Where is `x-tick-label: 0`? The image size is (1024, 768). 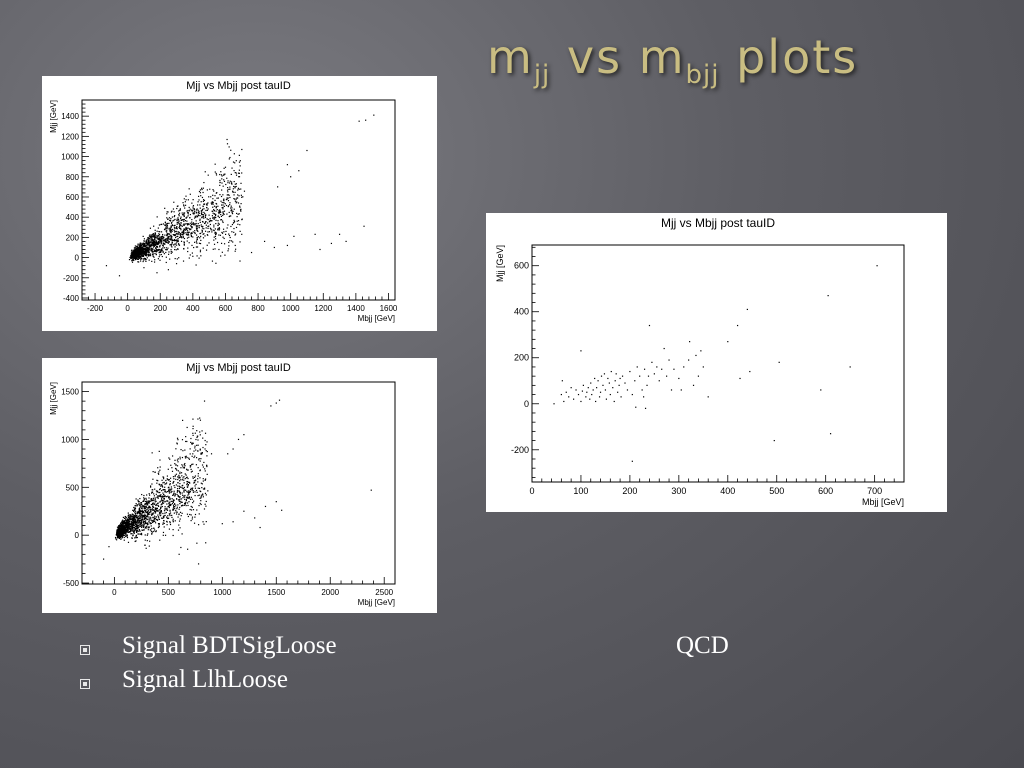
x-tick-label: 0 is located at coordinates (531, 491).